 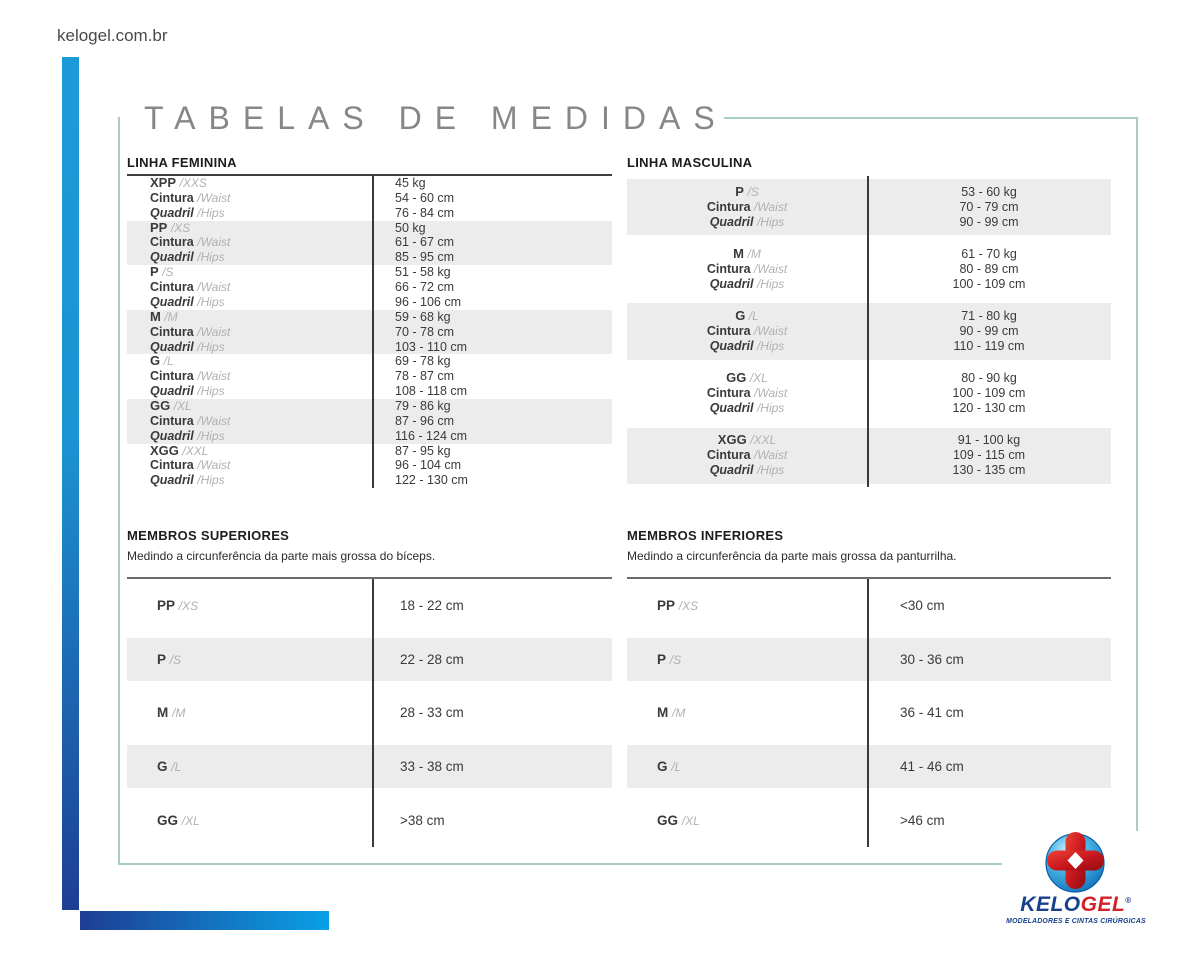 I want to click on membros-superiores-rule, so click(x=369, y=578).